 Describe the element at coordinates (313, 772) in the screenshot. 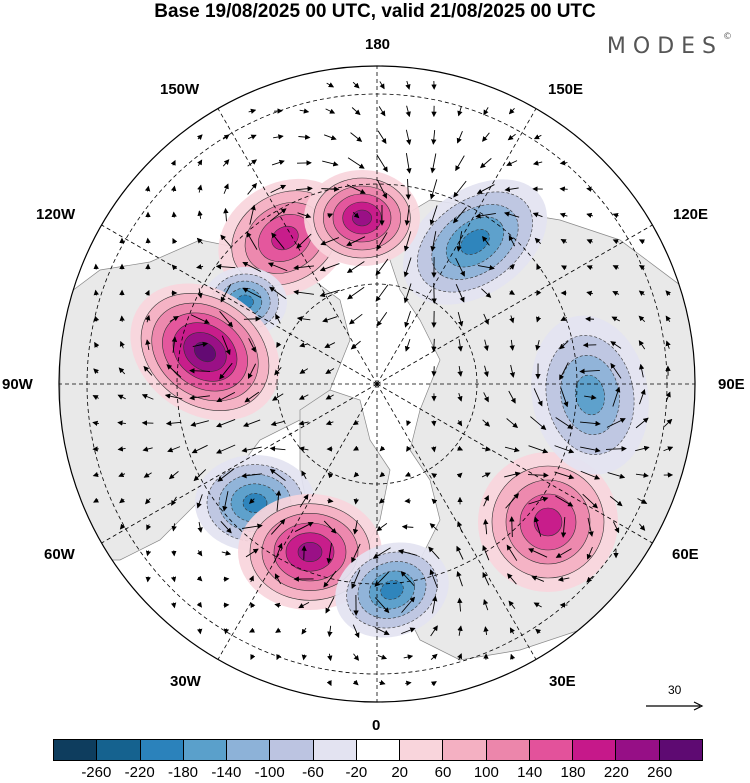

I see `colorbar-tick-label: -60` at that location.